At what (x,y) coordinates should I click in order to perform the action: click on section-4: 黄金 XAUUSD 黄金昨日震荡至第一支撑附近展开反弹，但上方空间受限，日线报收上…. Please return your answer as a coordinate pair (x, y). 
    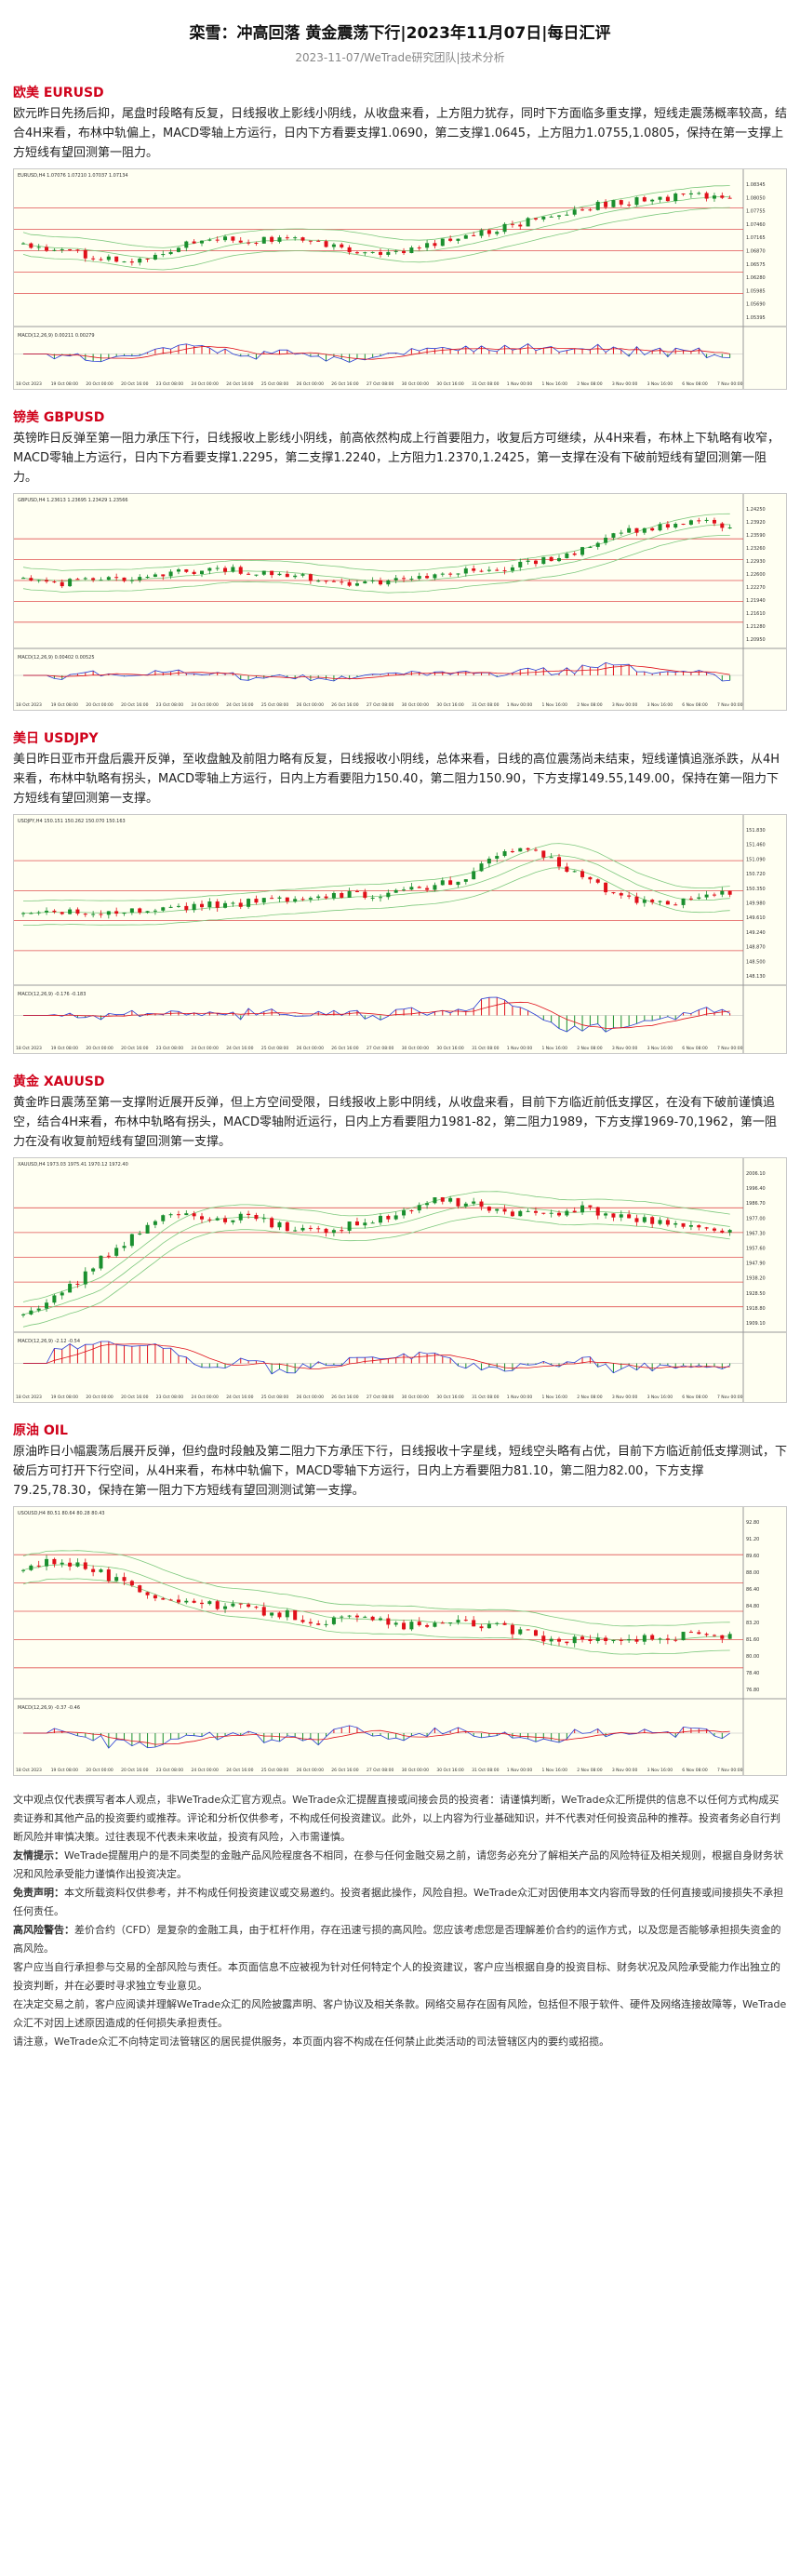
    Looking at the image, I should click on (400, 1238).